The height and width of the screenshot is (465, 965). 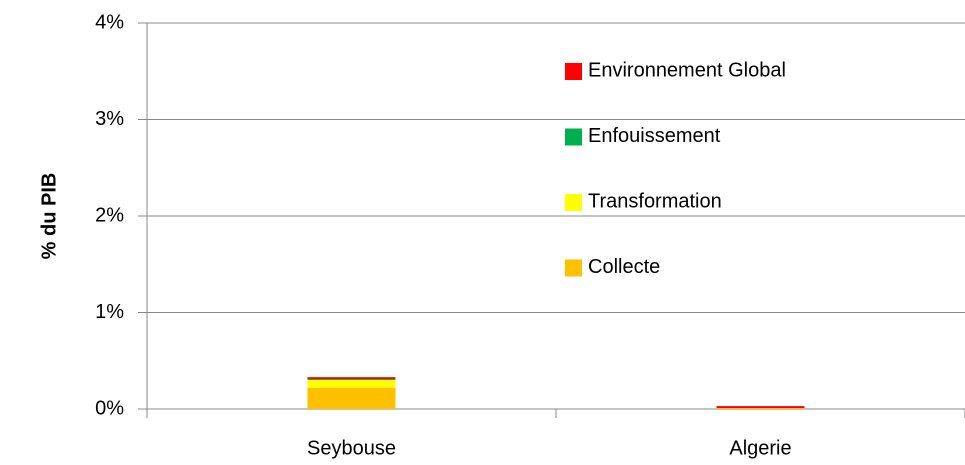 I want to click on legend-label: Collecte, so click(x=624, y=267).